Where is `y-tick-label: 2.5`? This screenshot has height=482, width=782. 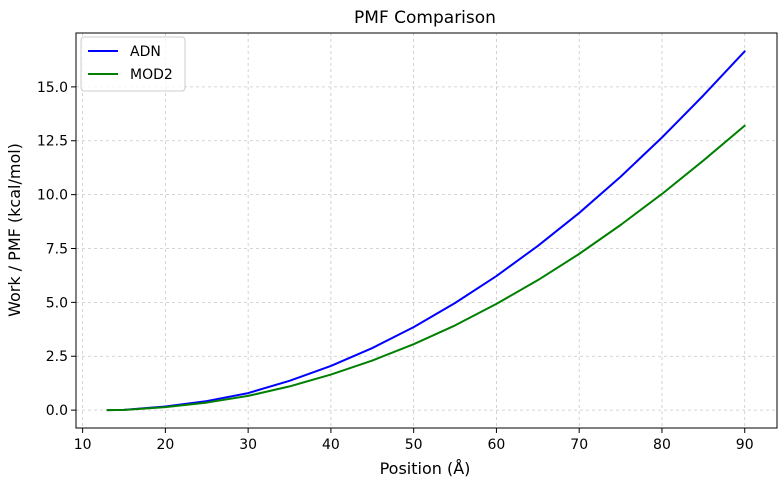 y-tick-label: 2.5 is located at coordinates (57, 357).